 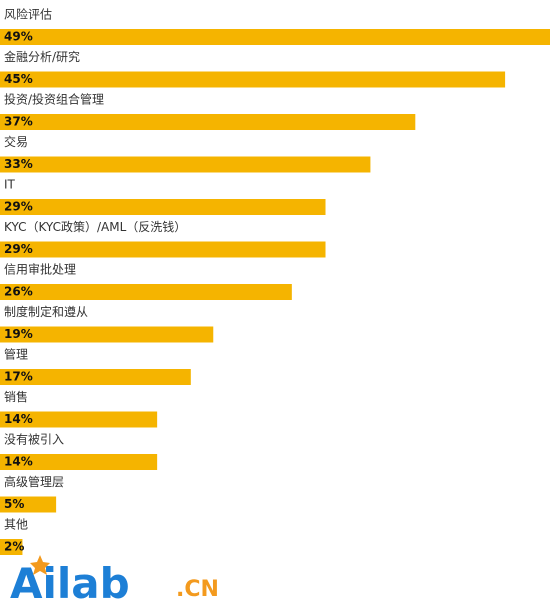 I want to click on category-label: 销售, so click(x=16, y=396).